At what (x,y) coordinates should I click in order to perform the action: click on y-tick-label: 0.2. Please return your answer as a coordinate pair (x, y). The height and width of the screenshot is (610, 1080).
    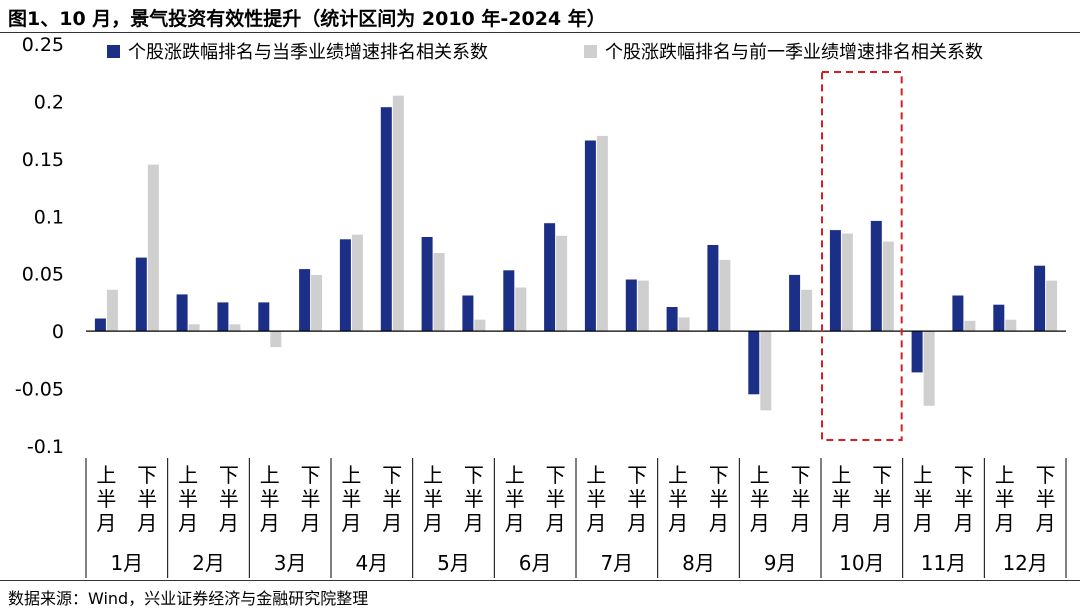
    Looking at the image, I should click on (49, 102).